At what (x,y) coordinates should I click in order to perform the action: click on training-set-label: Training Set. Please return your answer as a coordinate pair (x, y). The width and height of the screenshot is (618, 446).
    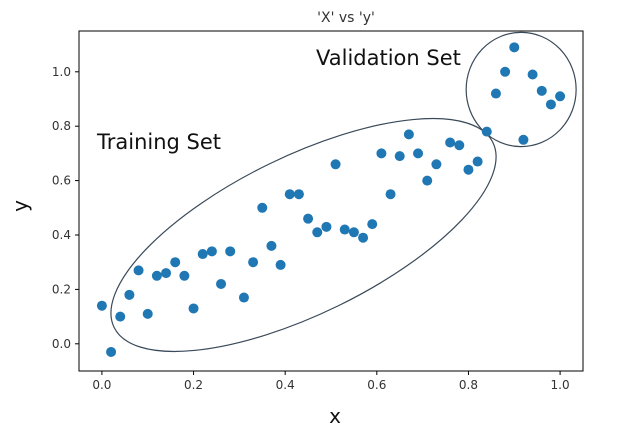
    Looking at the image, I should click on (158, 142).